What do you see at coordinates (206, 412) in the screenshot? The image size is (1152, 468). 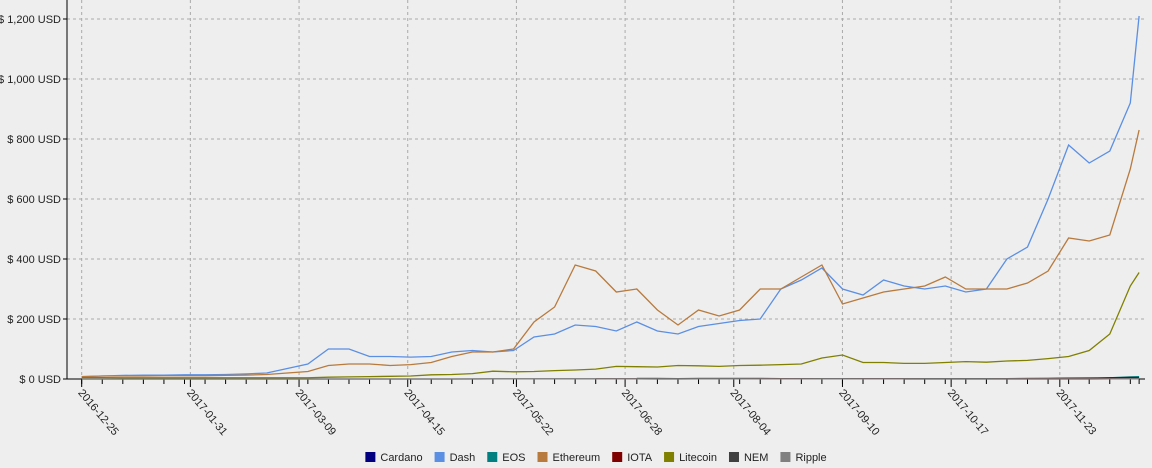 I see `x-tick-label: 2017-01-31` at bounding box center [206, 412].